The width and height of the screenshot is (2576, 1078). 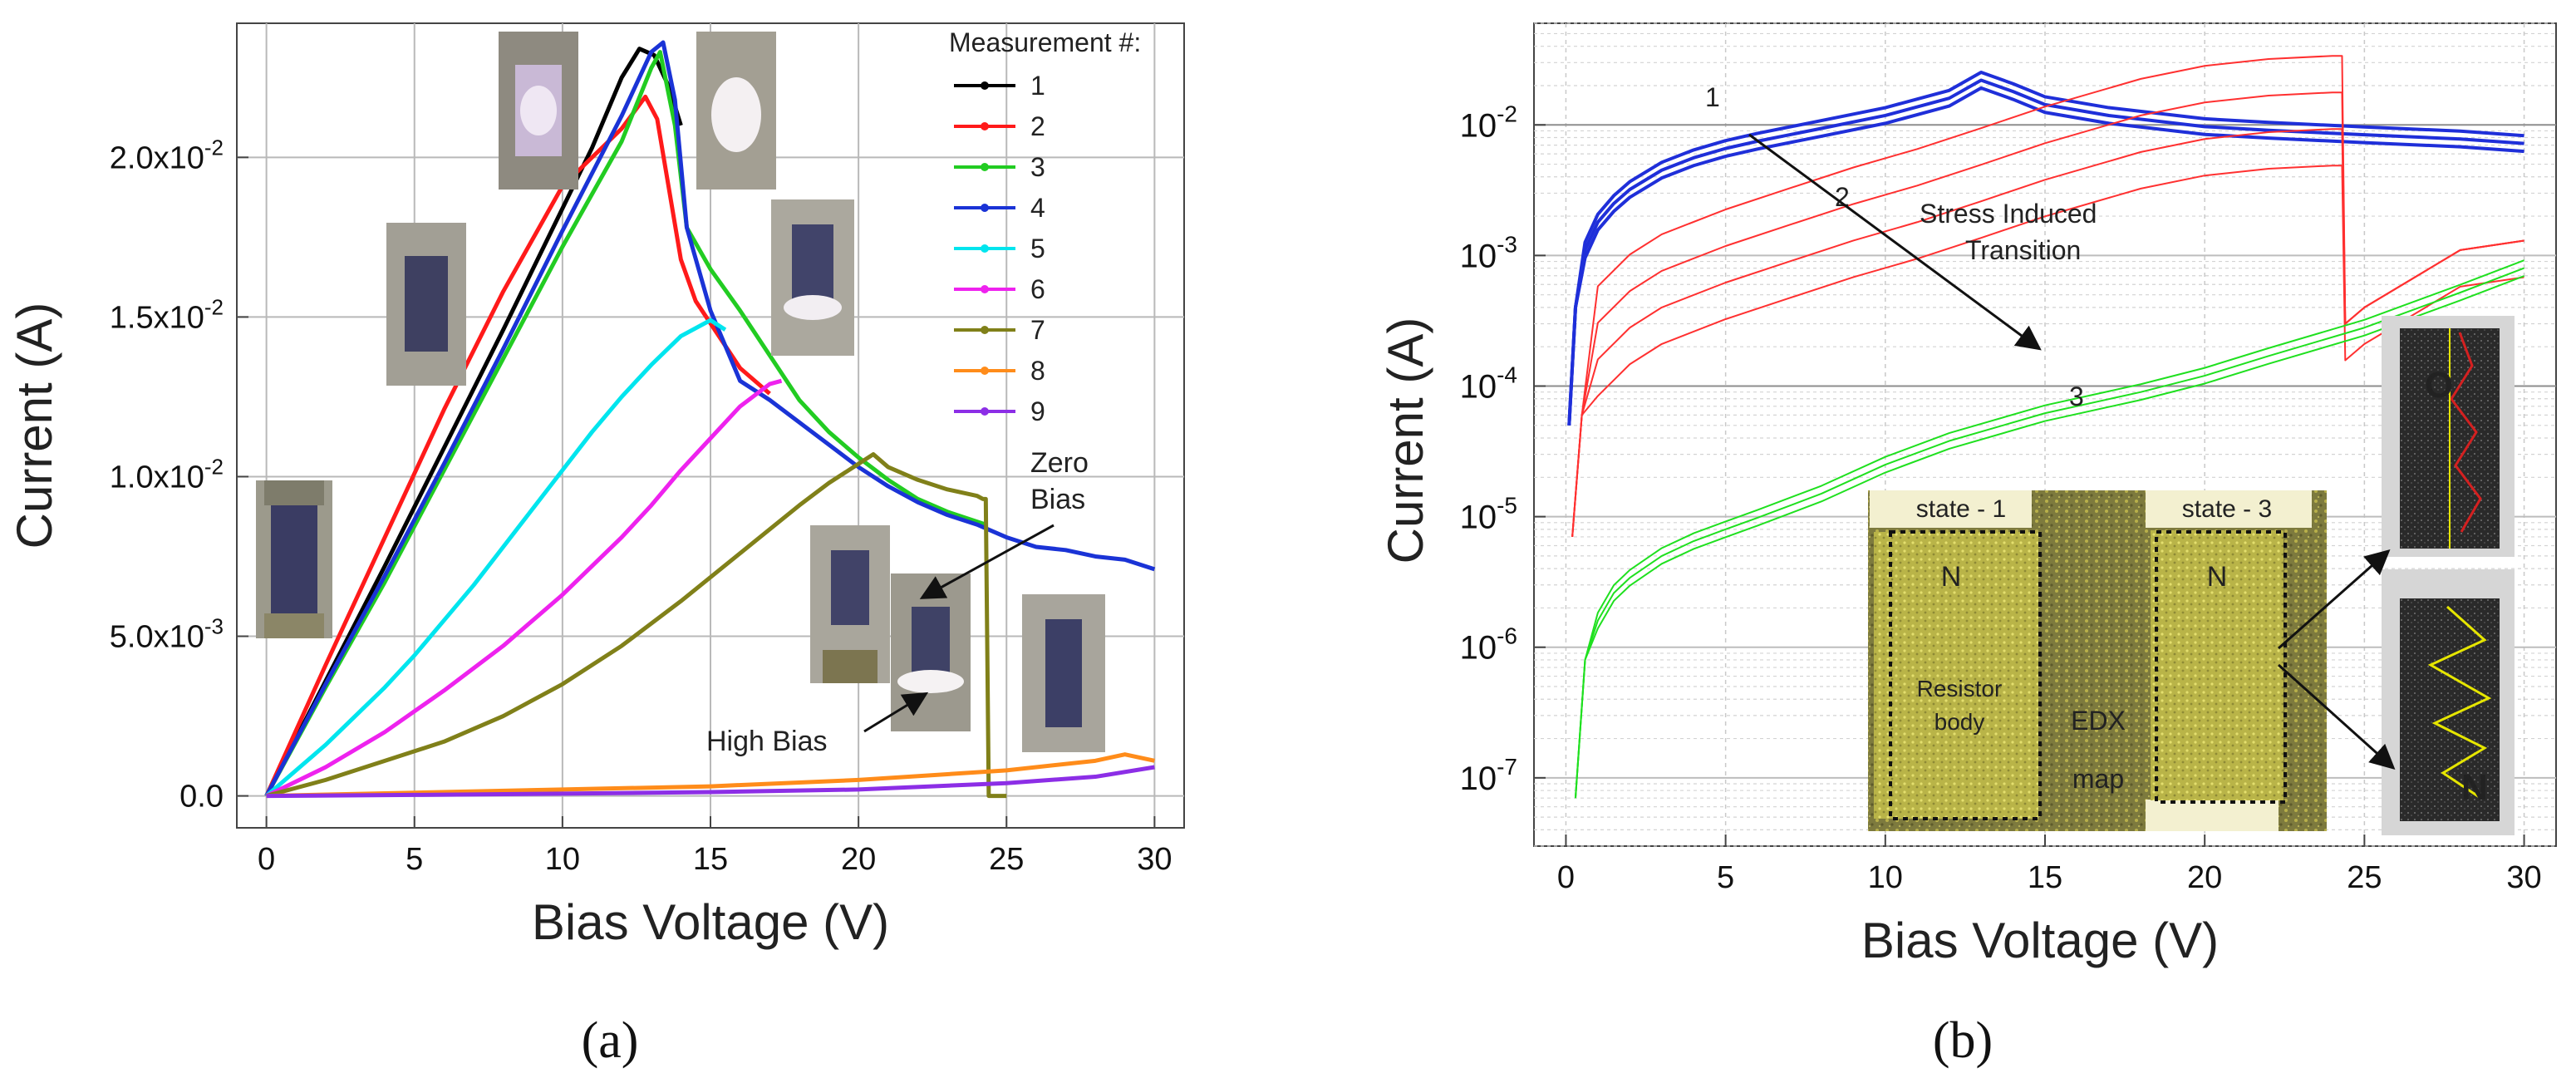 What do you see at coordinates (167, 474) in the screenshot?
I see `y-tick-label: 1.0x10⁻²` at bounding box center [167, 474].